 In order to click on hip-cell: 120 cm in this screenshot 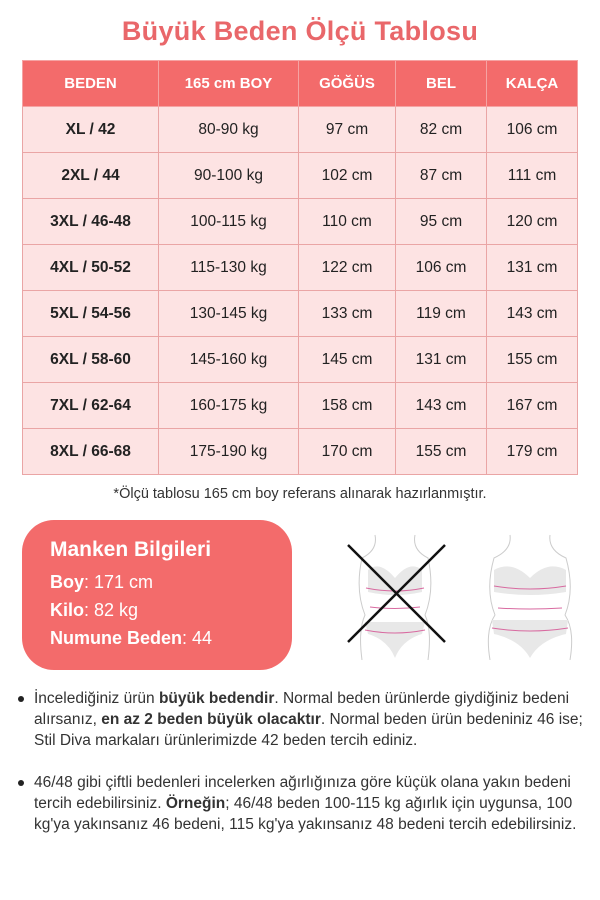, I will do `click(532, 221)`.